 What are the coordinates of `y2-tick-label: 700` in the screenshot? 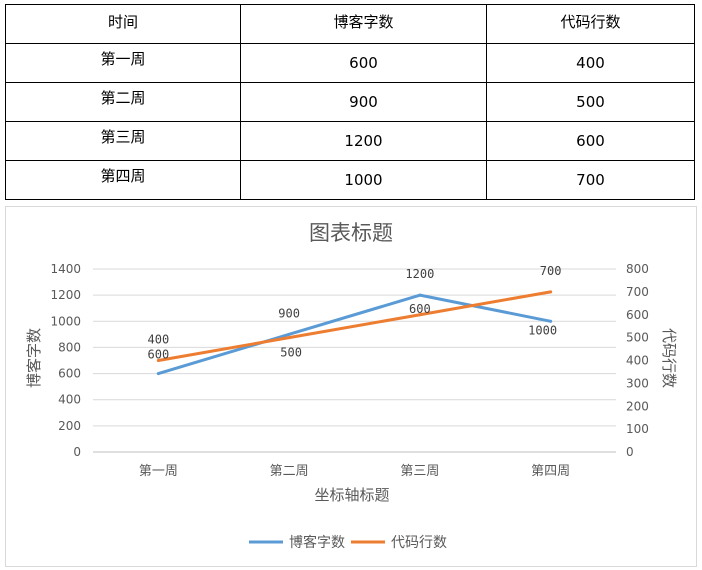 It's located at (637, 292).